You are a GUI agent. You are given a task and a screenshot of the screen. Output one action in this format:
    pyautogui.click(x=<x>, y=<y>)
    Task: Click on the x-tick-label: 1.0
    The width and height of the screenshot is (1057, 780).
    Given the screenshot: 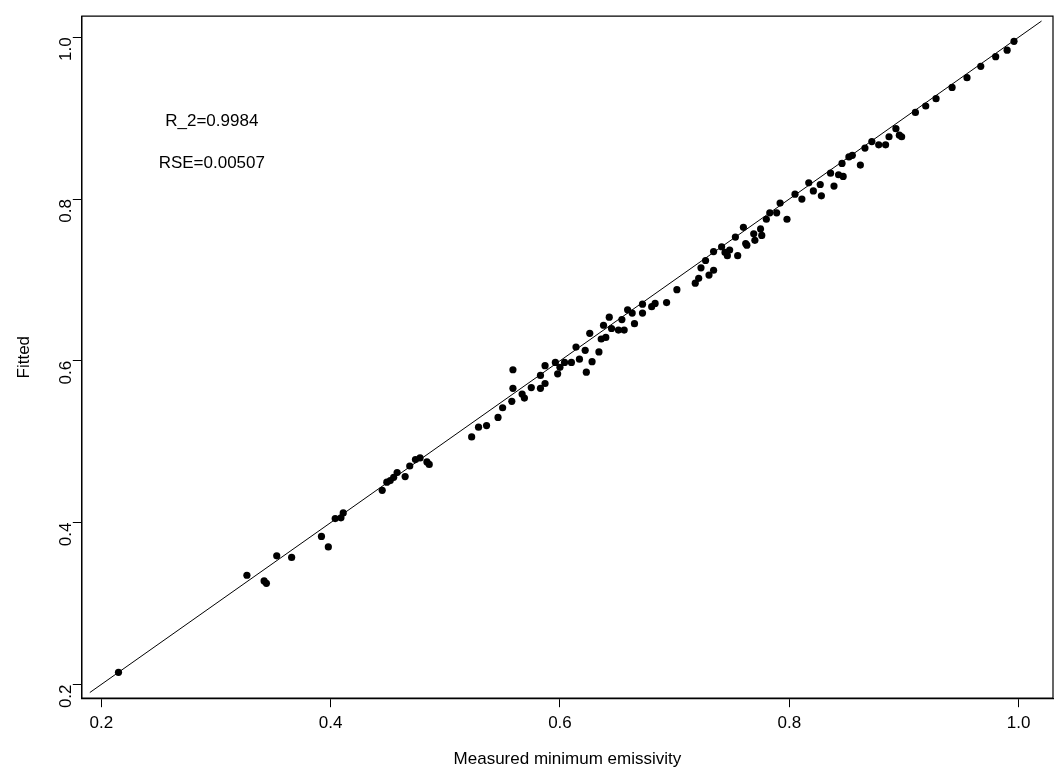 What is the action you would take?
    pyautogui.click(x=1018, y=723)
    